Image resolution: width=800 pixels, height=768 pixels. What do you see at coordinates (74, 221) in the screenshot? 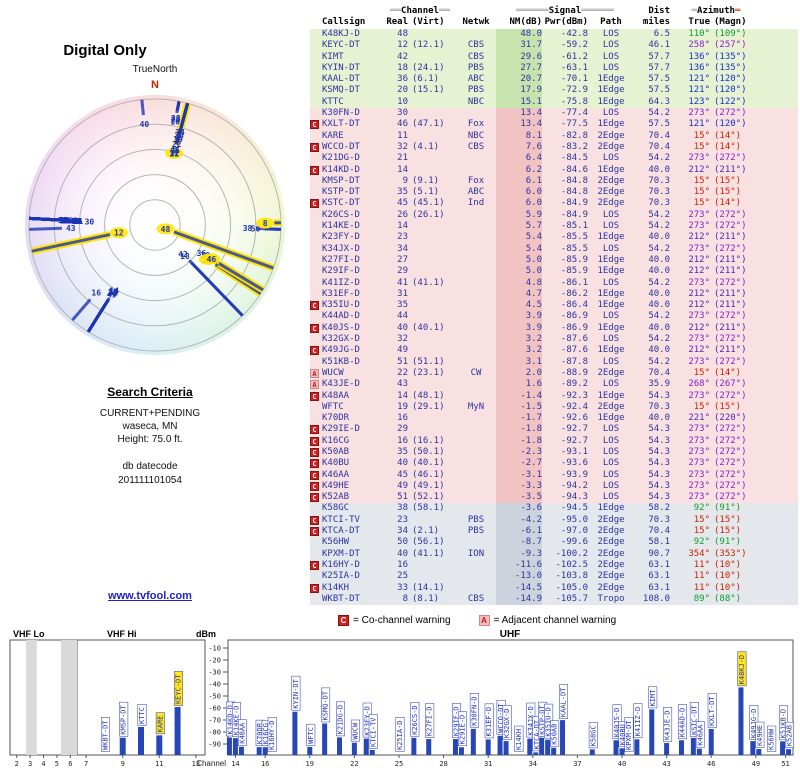
I see `svg-text: 32` at bounding box center [74, 221].